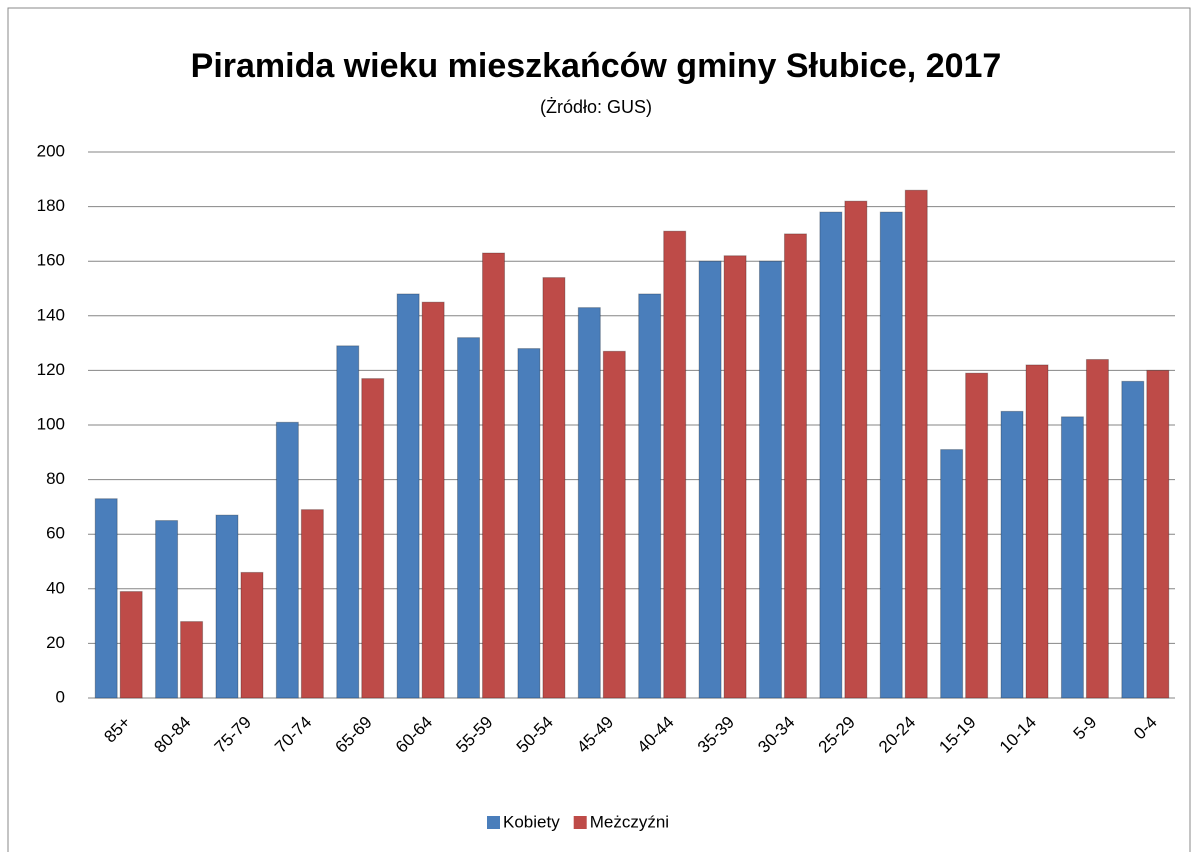 This screenshot has width=1192, height=857. What do you see at coordinates (55, 533) in the screenshot?
I see `y-tick-label: 60` at bounding box center [55, 533].